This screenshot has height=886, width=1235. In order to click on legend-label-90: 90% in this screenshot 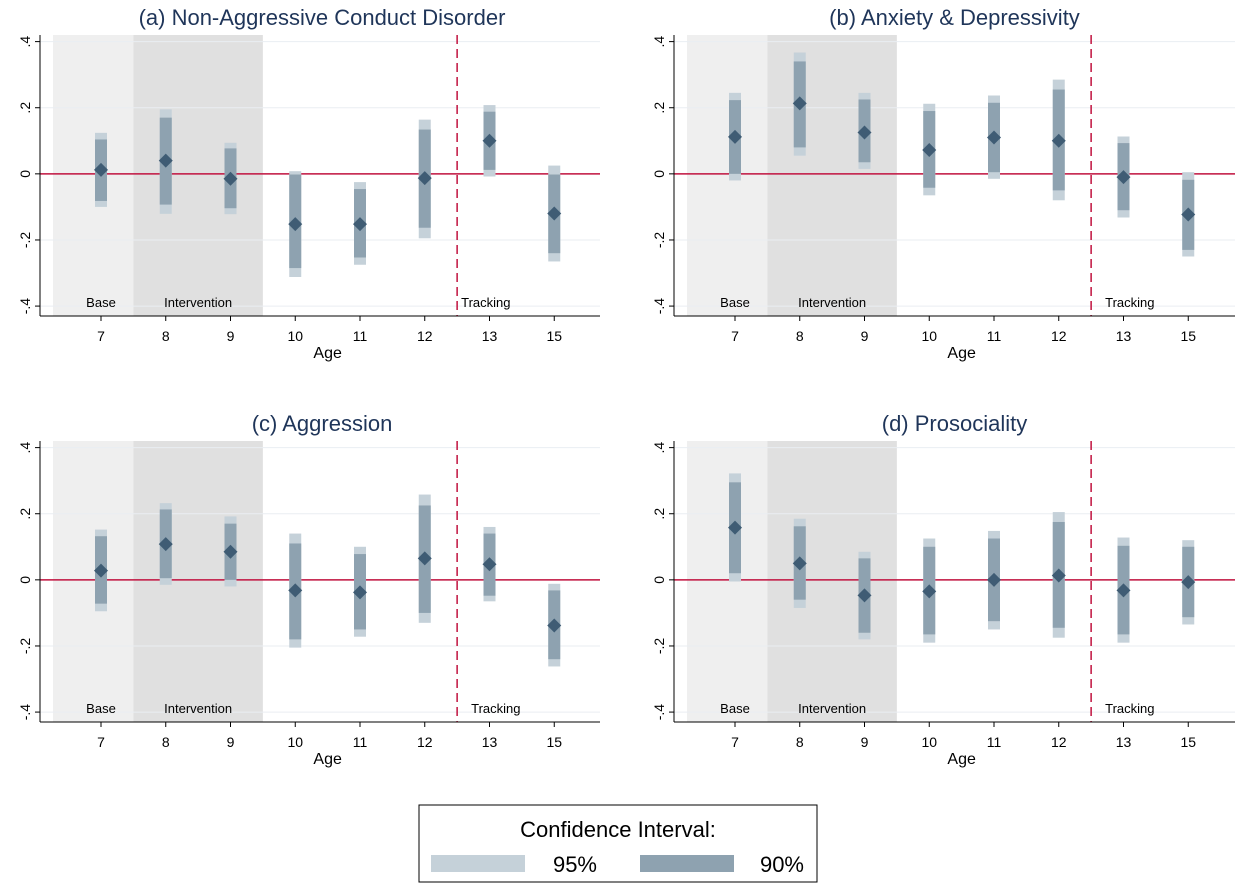, I will do `click(782, 864)`.